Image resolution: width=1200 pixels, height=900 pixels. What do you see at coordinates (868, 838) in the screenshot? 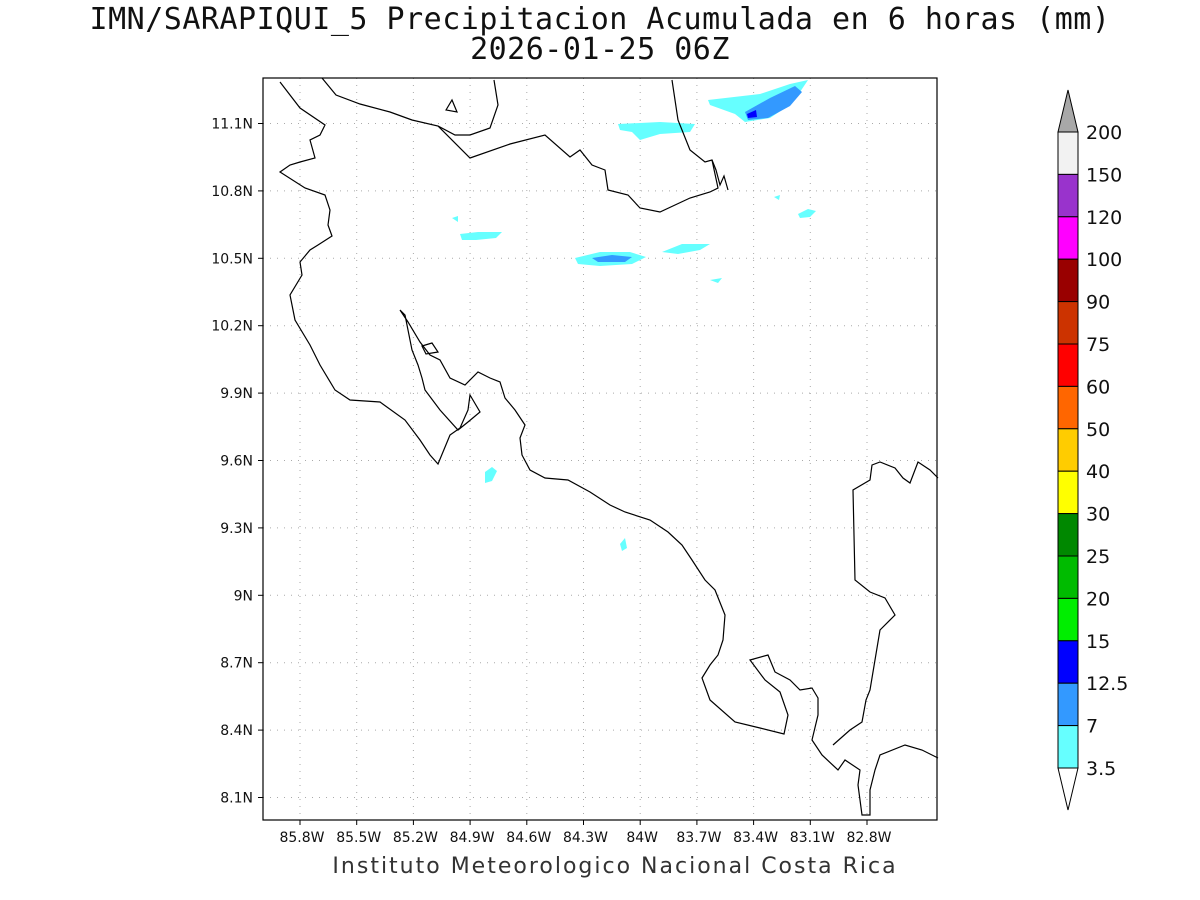
I see `lon-tick-label: 82.8W` at bounding box center [868, 838].